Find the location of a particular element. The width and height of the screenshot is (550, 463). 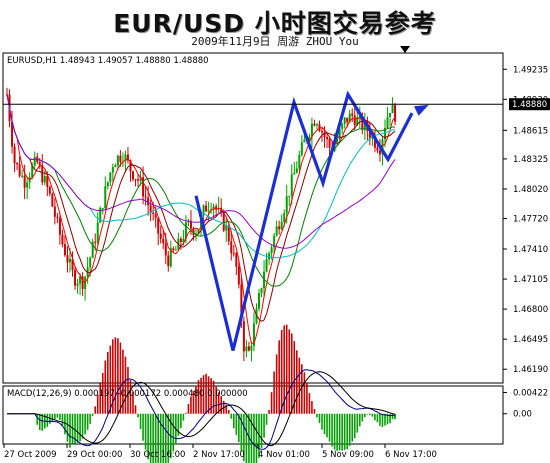

macd-signal-line is located at coordinates (201, 409).